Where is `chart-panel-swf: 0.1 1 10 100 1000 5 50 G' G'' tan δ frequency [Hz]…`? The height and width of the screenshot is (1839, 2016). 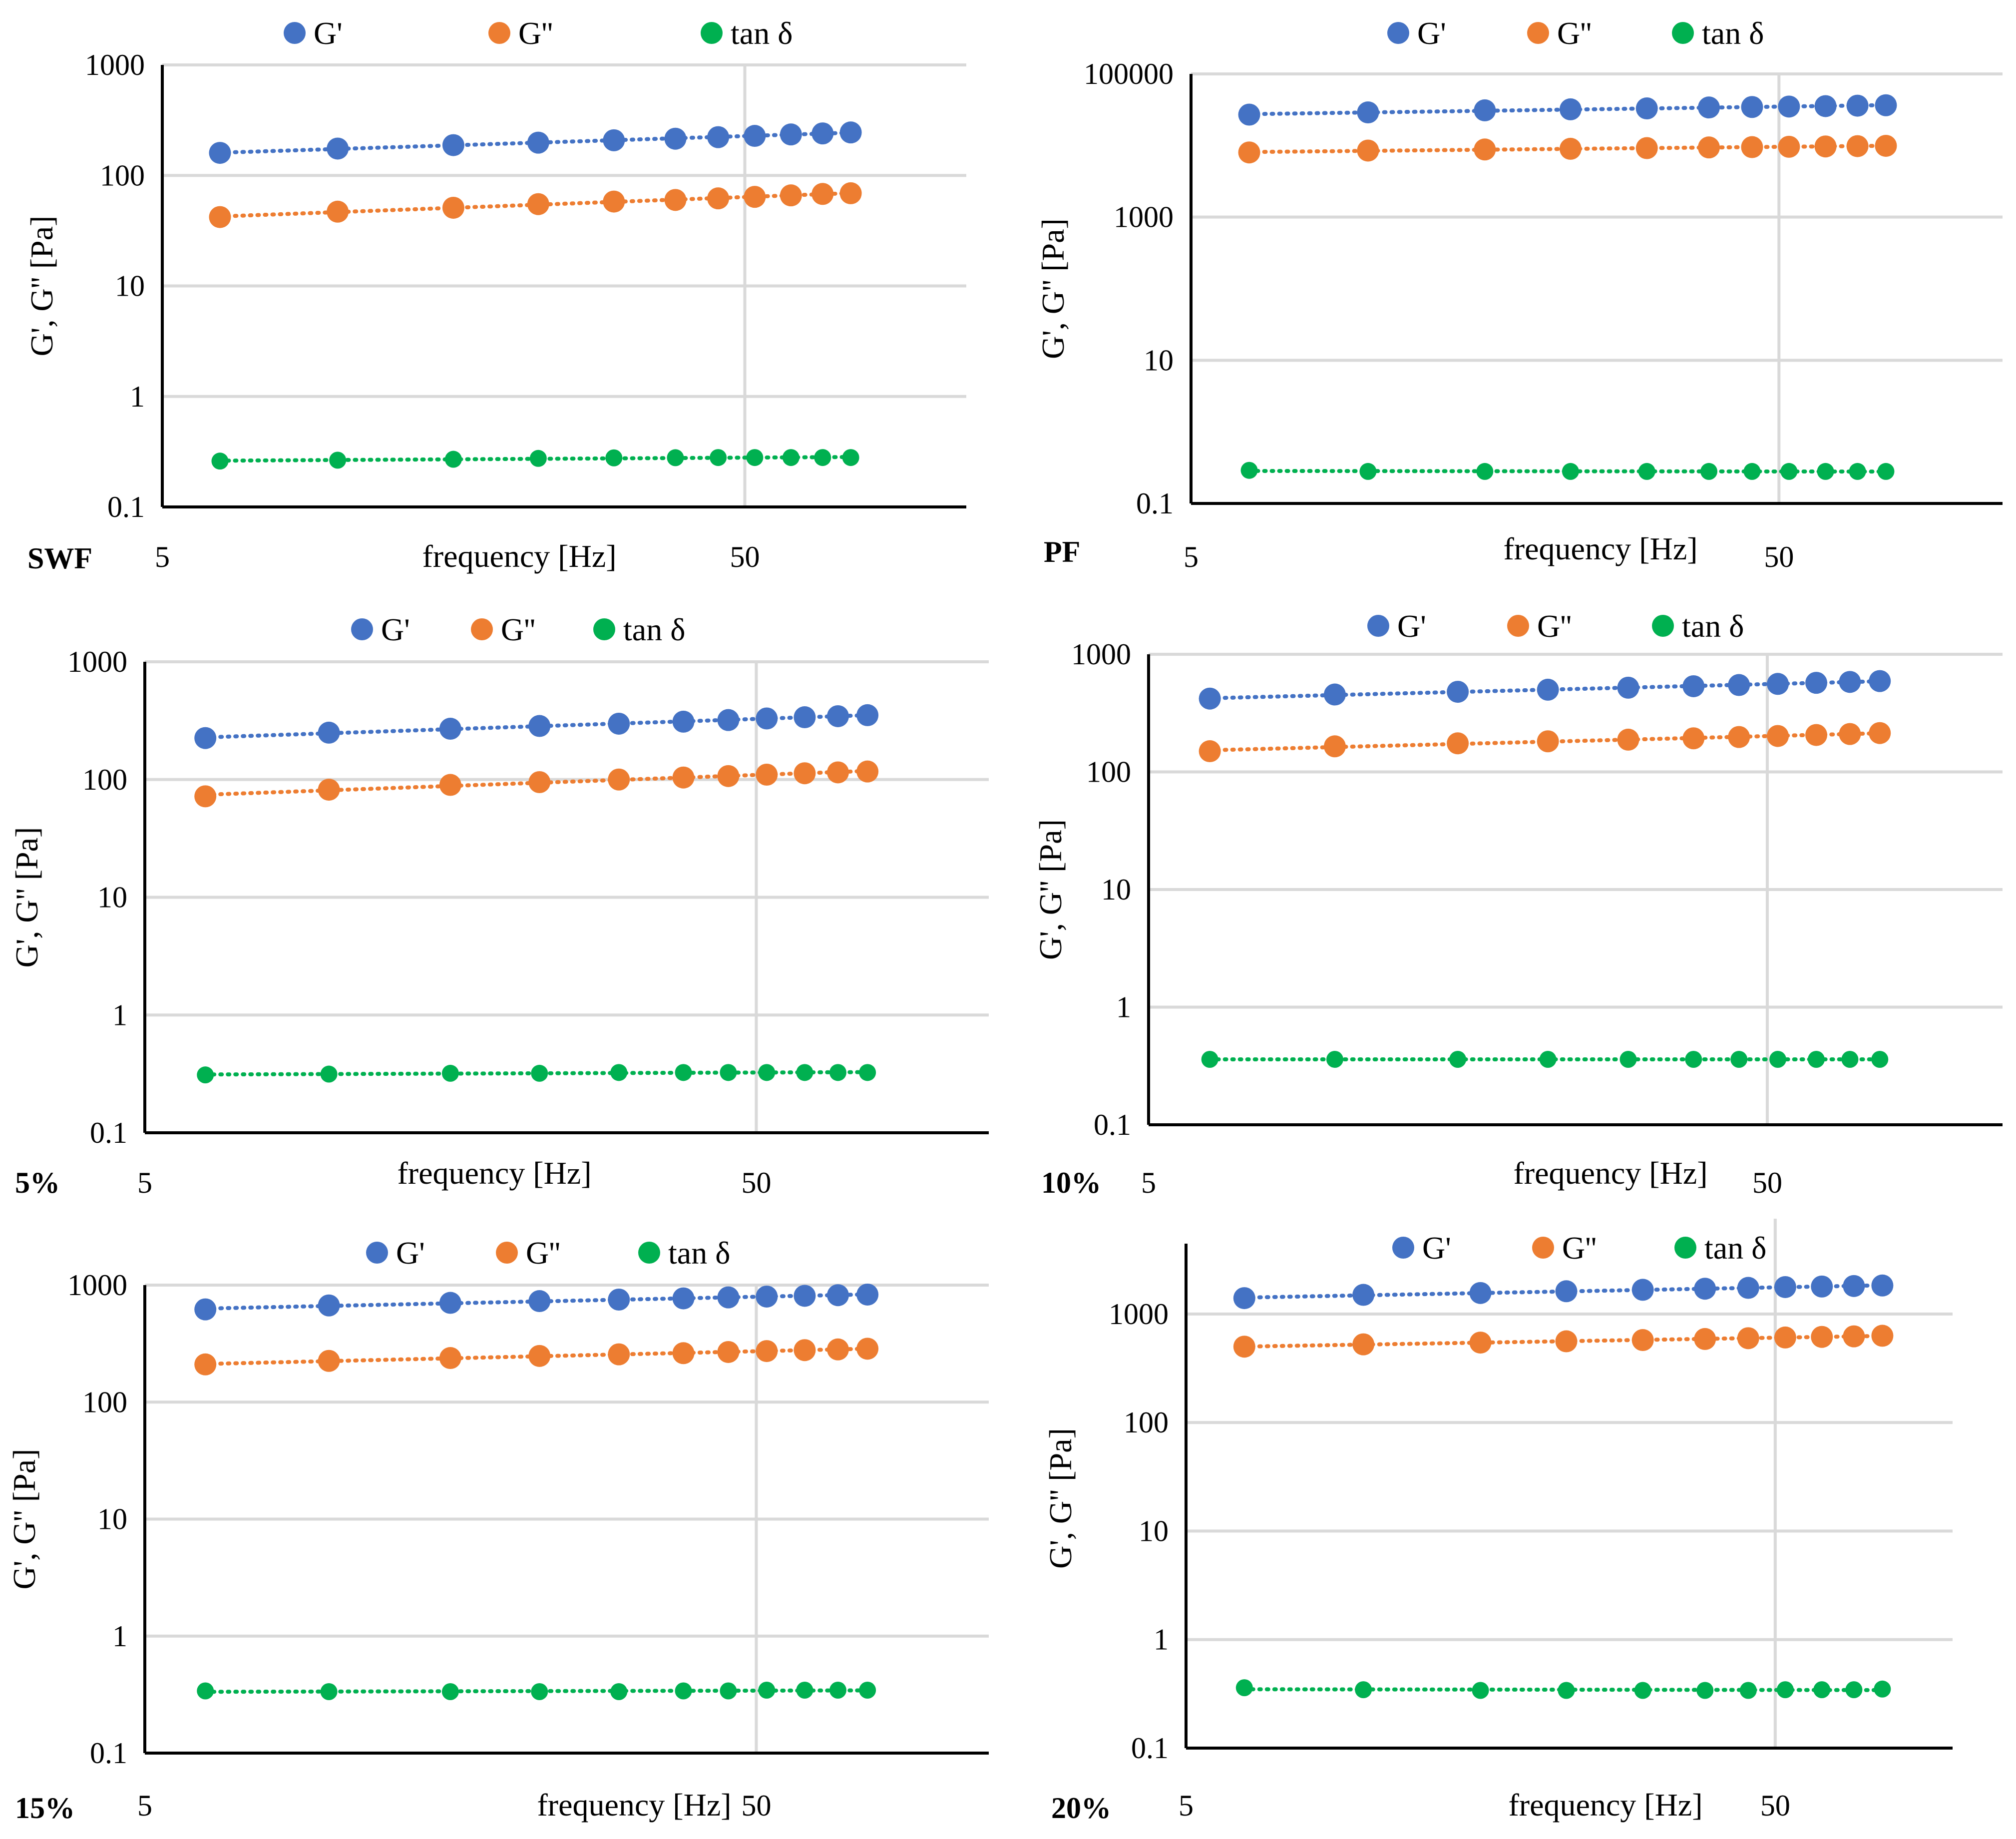 chart-panel-swf: 0.1 1 10 100 1000 5 50 G' G'' tan δ frequency [Hz]… is located at coordinates (495, 295).